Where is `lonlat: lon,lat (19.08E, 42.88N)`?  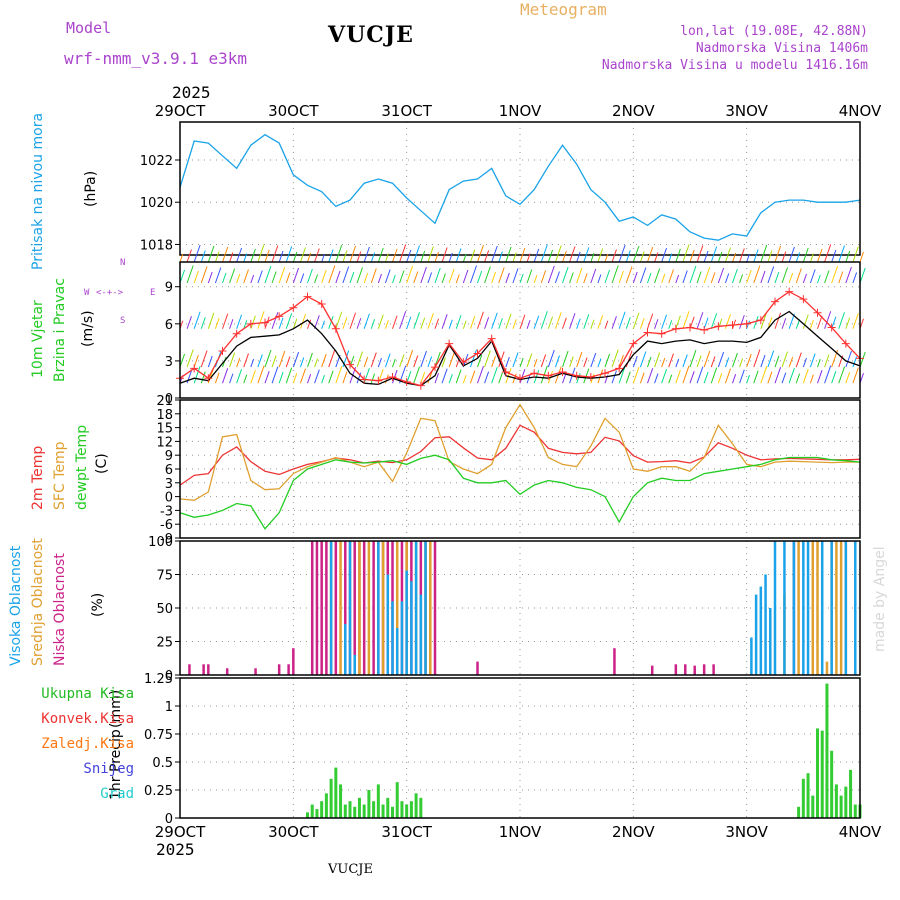
lonlat: lon,lat (19.08E, 42.88N) is located at coordinates (774, 31).